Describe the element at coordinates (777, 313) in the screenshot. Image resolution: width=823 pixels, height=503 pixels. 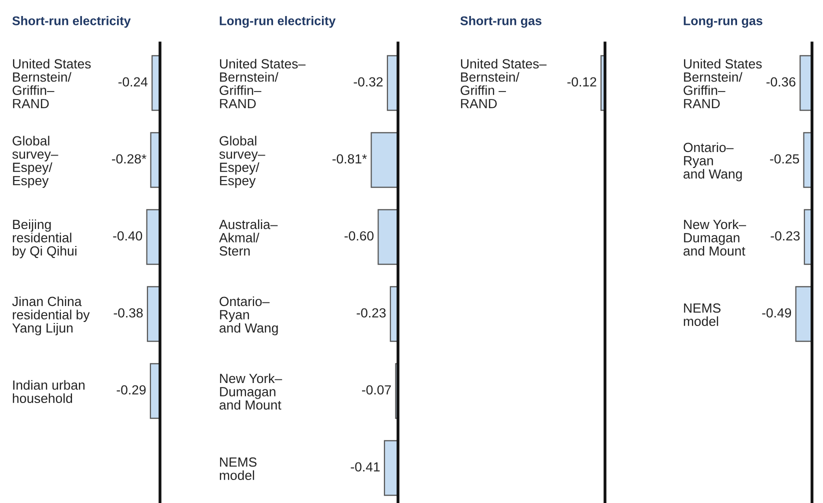
I see `data-label: -0.49` at that location.